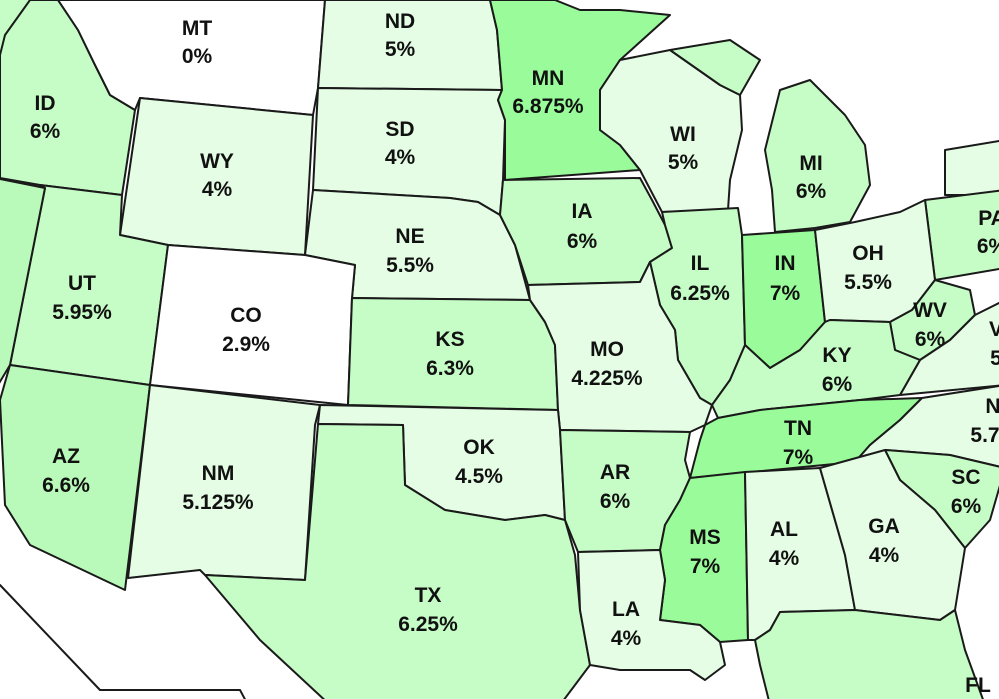 The width and height of the screenshot is (999, 699). What do you see at coordinates (798, 428) in the screenshot?
I see `label-tn-abbr: TN` at bounding box center [798, 428].